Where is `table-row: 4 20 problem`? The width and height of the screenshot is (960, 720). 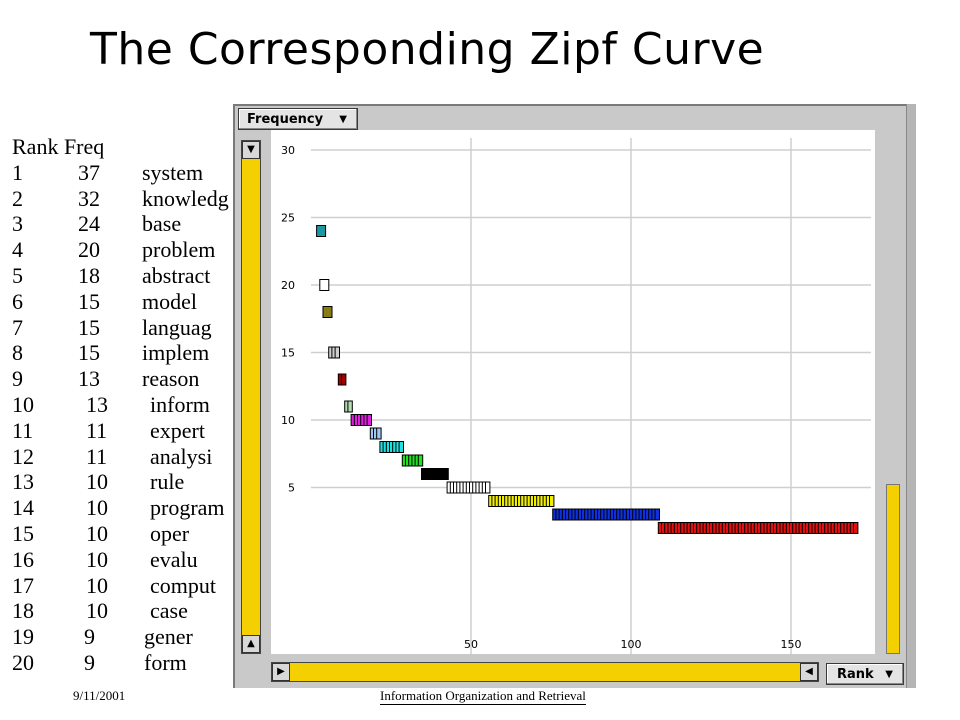
table-row: 4 20 problem is located at coordinates (113, 250).